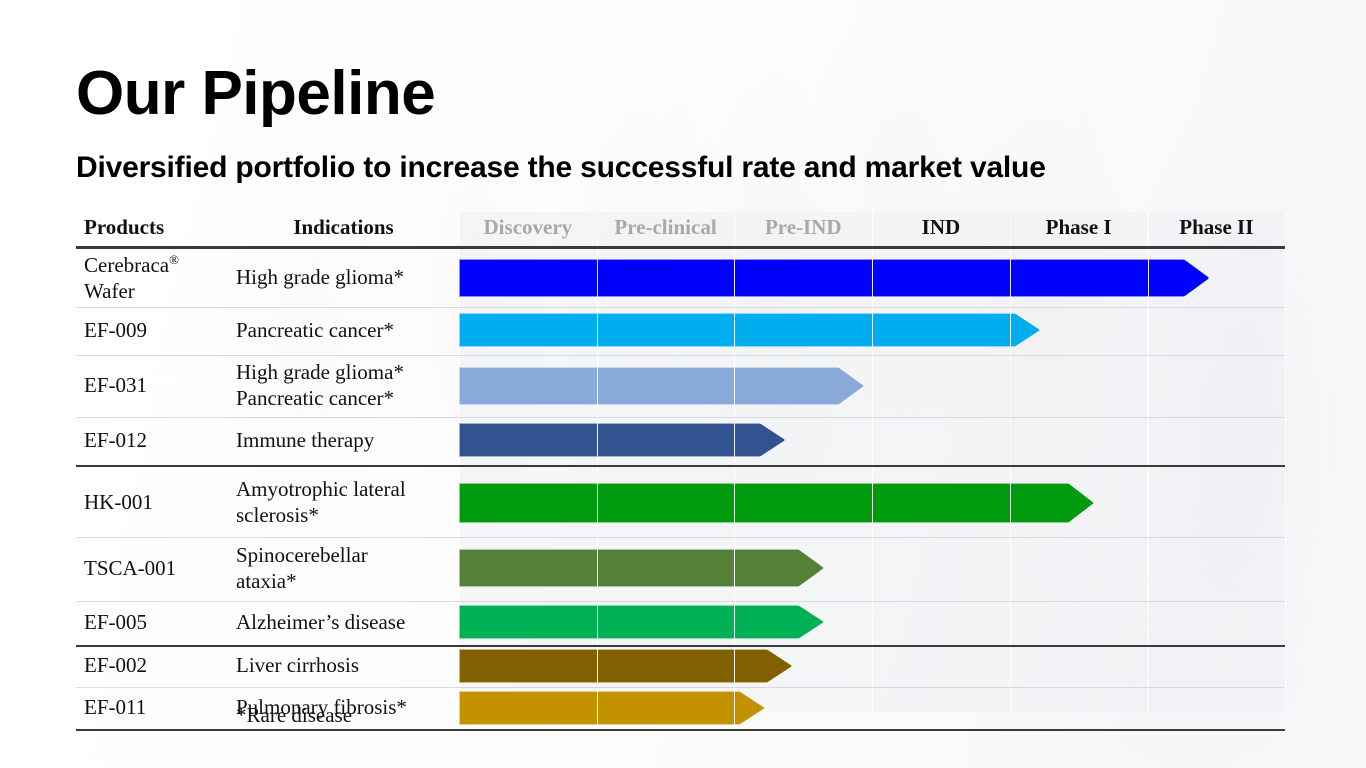  Describe the element at coordinates (343, 623) in the screenshot. I see `table-row-indication: Alzheimer’s disease` at that location.